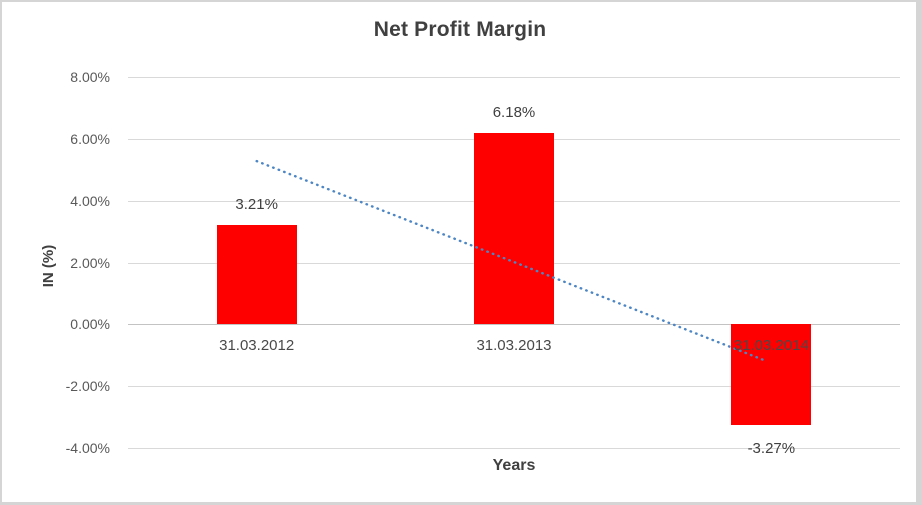  Describe the element at coordinates (514, 346) in the screenshot. I see `category-label: 31.03.2013` at that location.